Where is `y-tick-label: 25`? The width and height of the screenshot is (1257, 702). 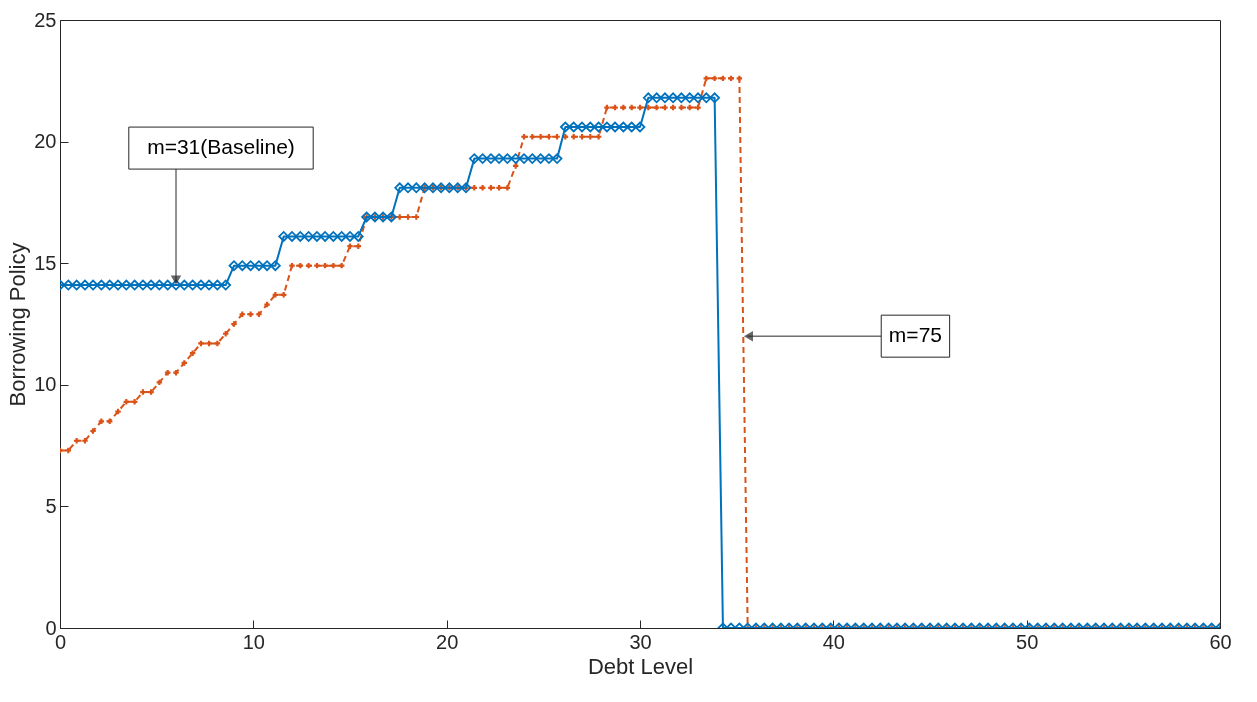
y-tick-label: 25 is located at coordinates (45, 19).